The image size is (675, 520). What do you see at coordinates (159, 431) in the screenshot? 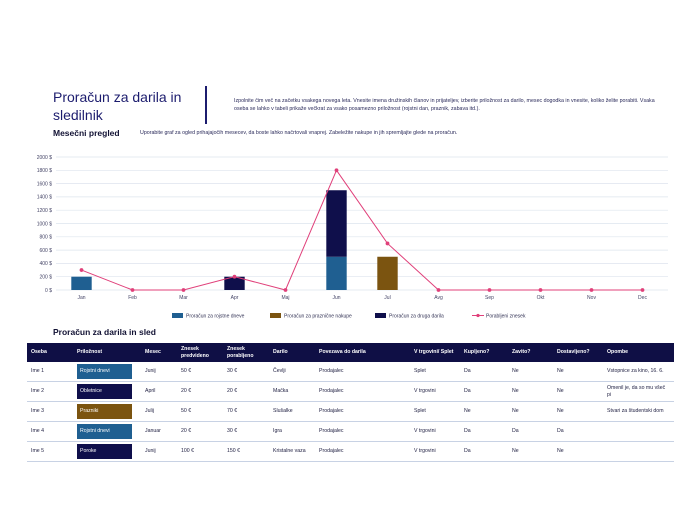
I see `cell-mesec: Januar` at bounding box center [159, 431].